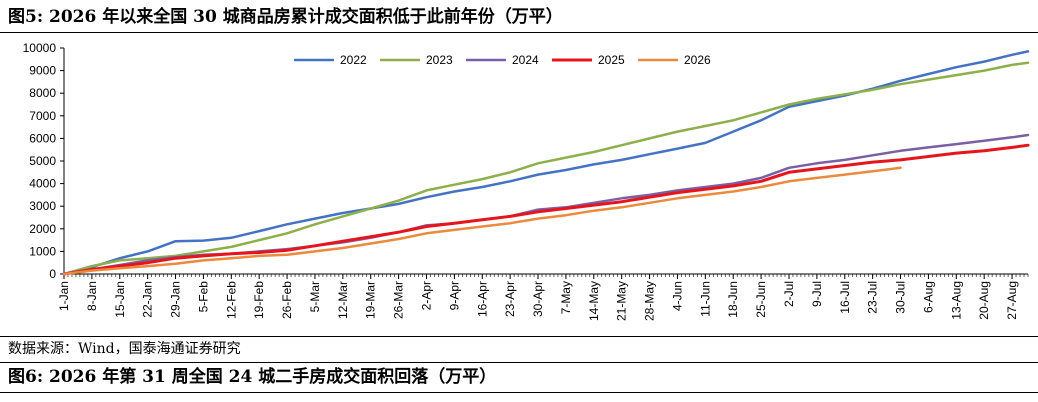 The image size is (1038, 402). Describe the element at coordinates (439, 60) in the screenshot. I see `legend-label-2023: 2023` at that location.